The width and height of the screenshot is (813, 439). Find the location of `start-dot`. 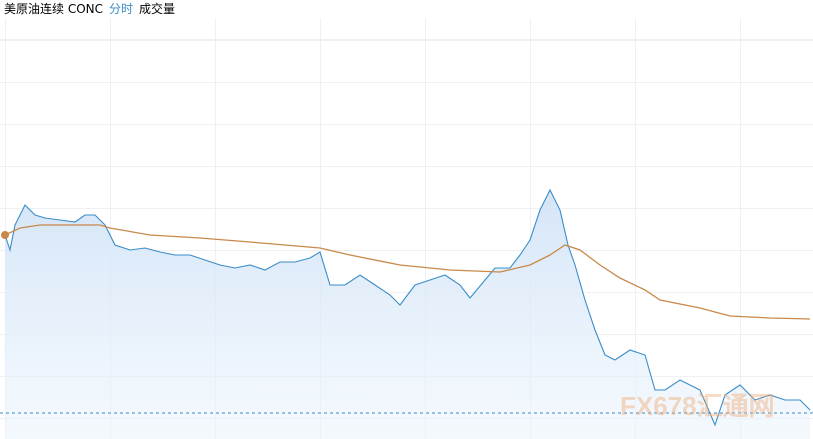

start-dot is located at coordinates (5, 235).